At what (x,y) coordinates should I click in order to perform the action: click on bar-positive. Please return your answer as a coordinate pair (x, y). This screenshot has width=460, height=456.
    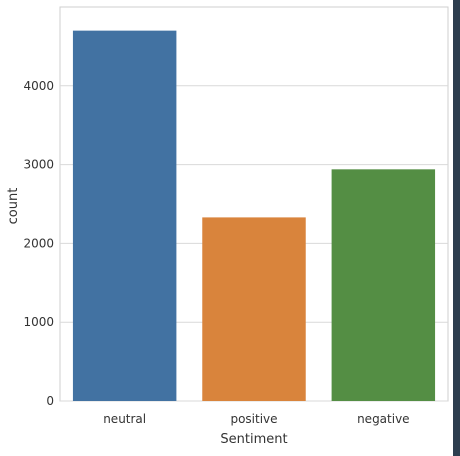
    Looking at the image, I should click on (254, 309).